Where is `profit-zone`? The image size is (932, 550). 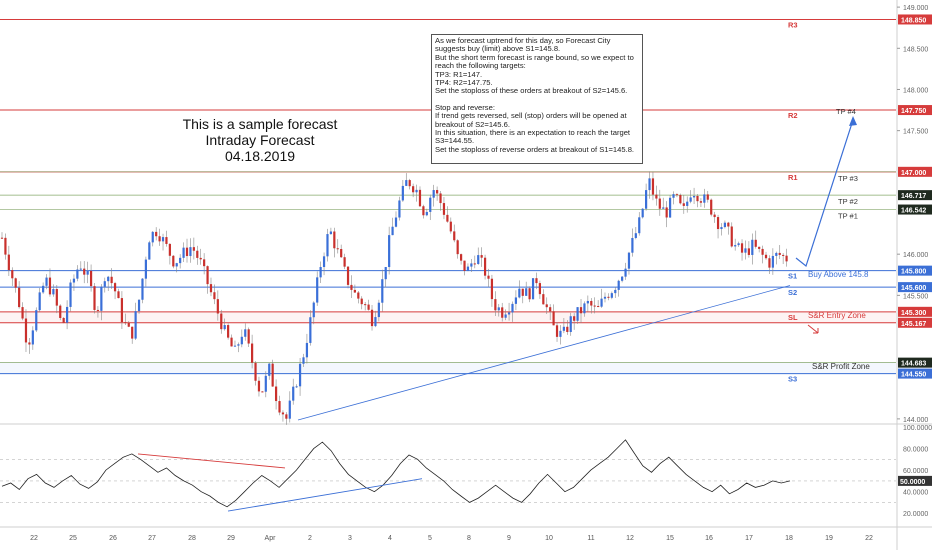 profit-zone is located at coordinates (448, 368).